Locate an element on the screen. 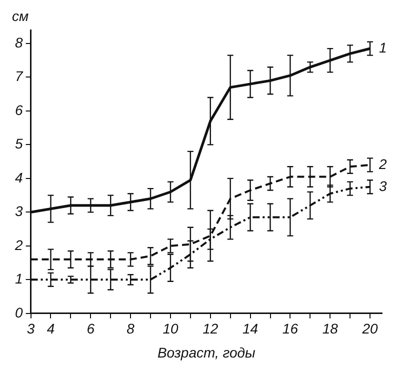 This screenshot has width=417, height=377. x-tick-label: 6 is located at coordinates (90, 328).